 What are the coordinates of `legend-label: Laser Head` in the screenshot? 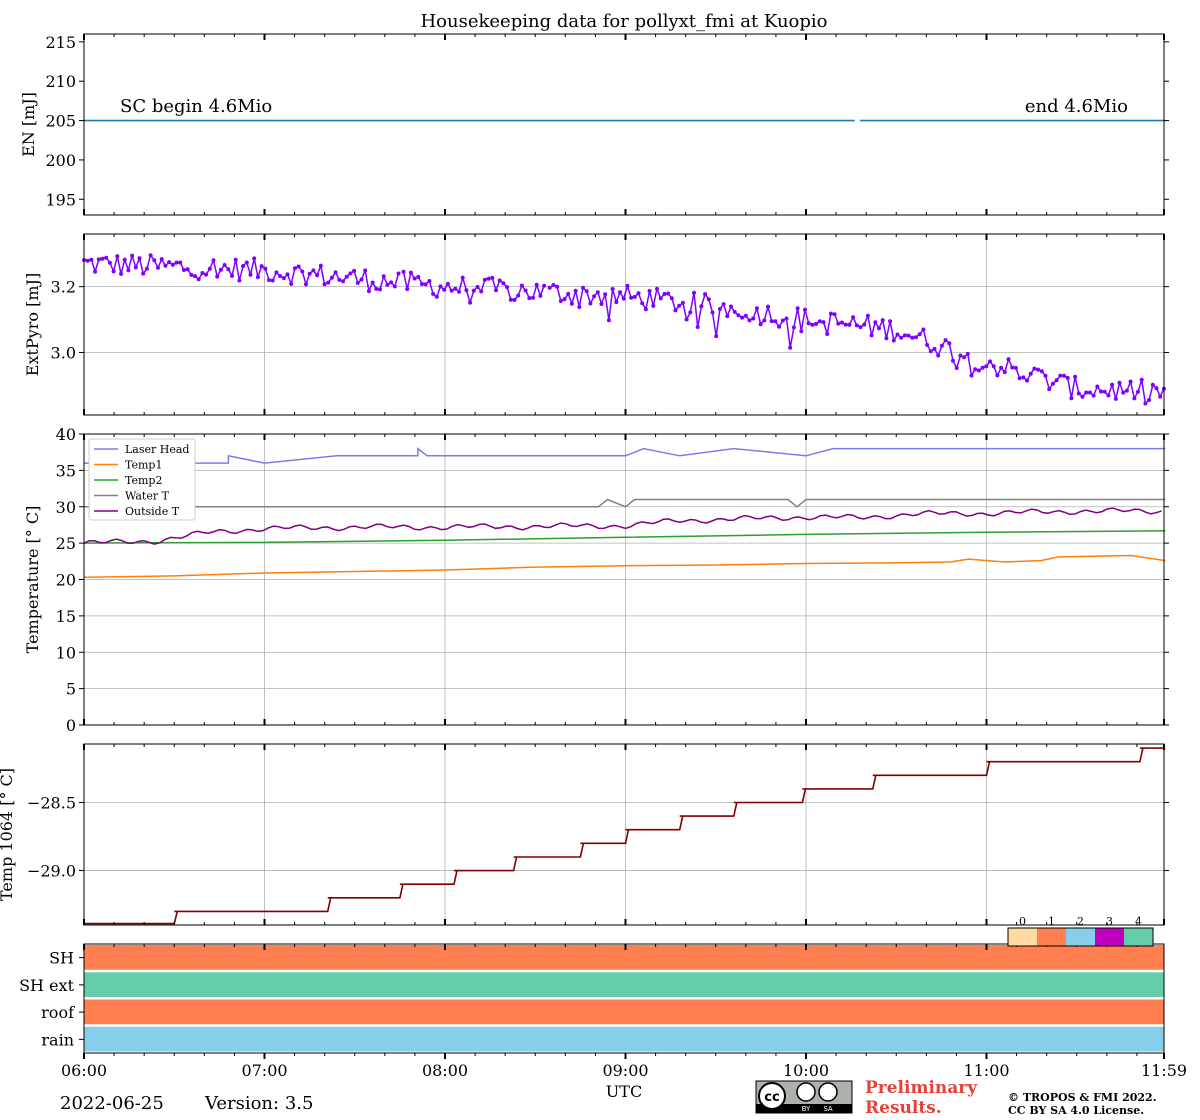 It's located at (157, 449).